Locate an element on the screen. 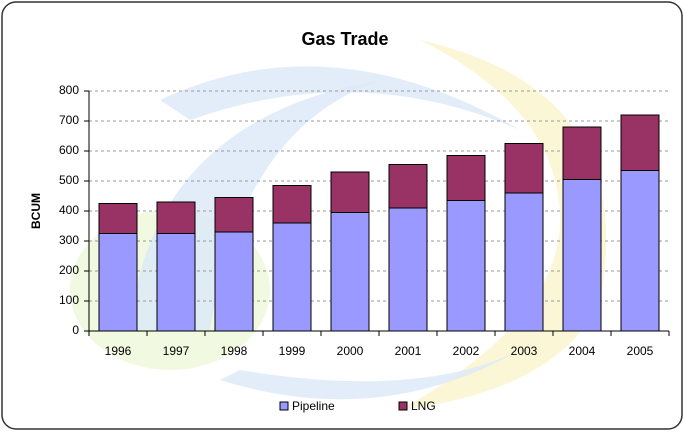 This screenshot has width=685, height=432. y-tick-label: 200 is located at coordinates (69, 270).